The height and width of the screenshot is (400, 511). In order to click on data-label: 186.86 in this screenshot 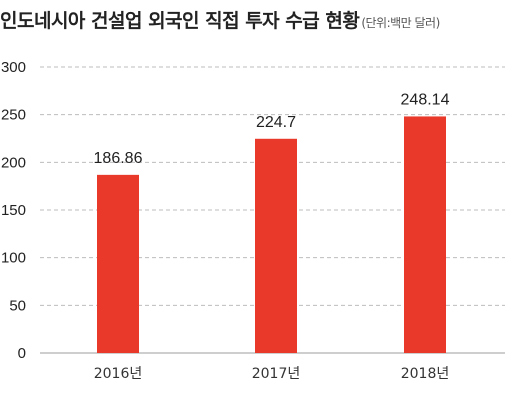, I will do `click(118, 158)`.